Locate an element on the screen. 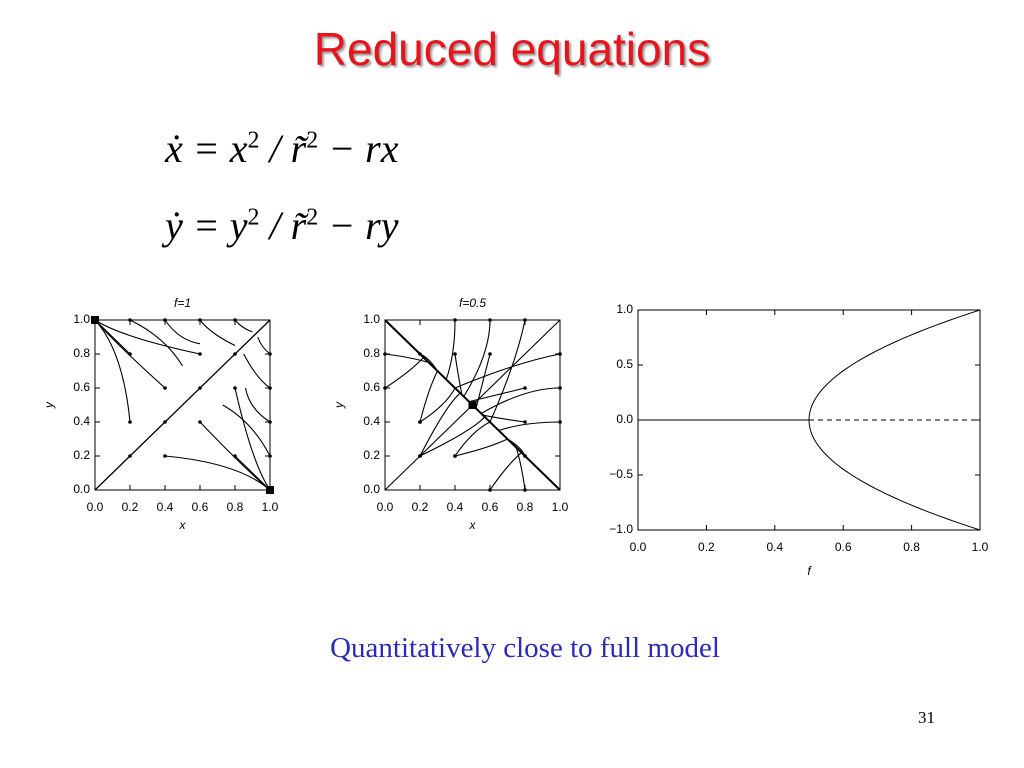  equation: ẋ = x2 / r̃2 − rx is located at coordinates (282, 148).